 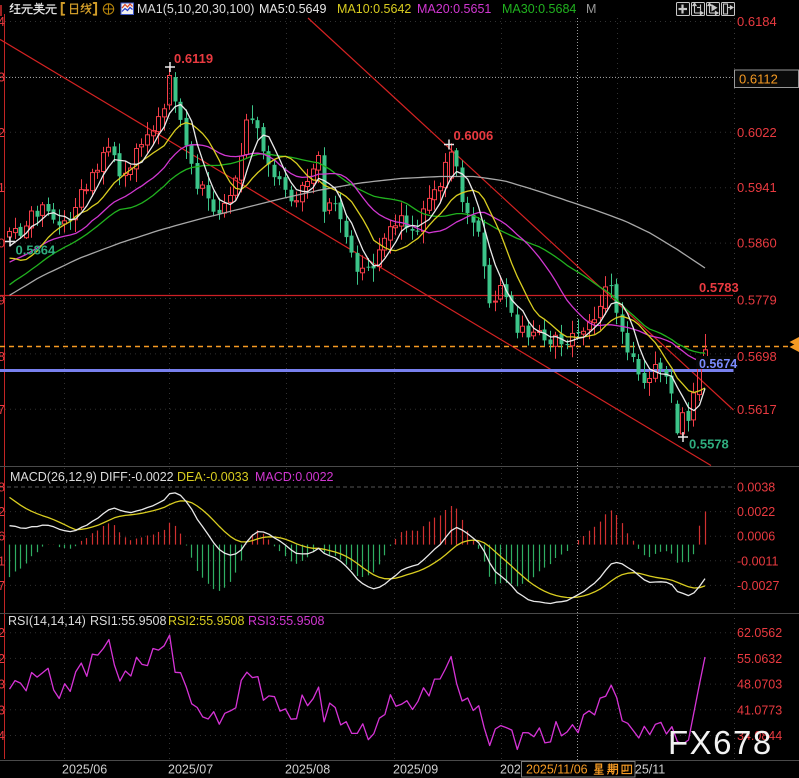 What do you see at coordinates (719, 287) in the screenshot?
I see `svg-text: 0.5783` at bounding box center [719, 287].